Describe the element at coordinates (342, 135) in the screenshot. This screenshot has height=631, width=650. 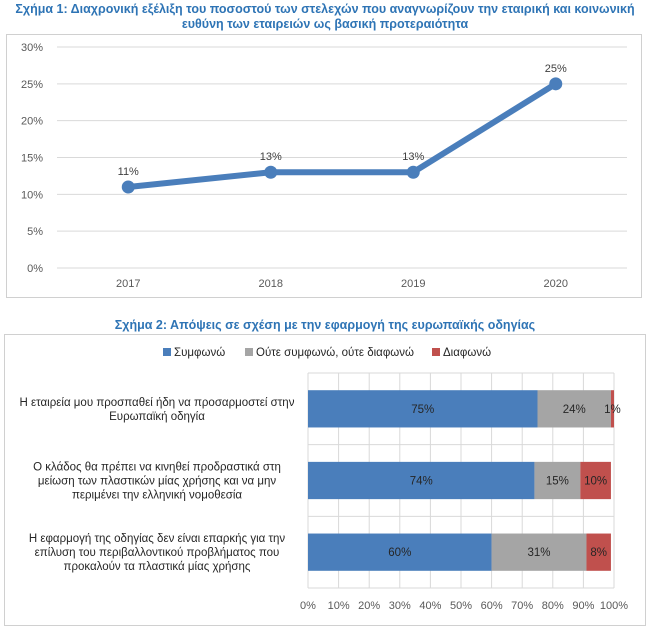
I see `series-line` at that location.